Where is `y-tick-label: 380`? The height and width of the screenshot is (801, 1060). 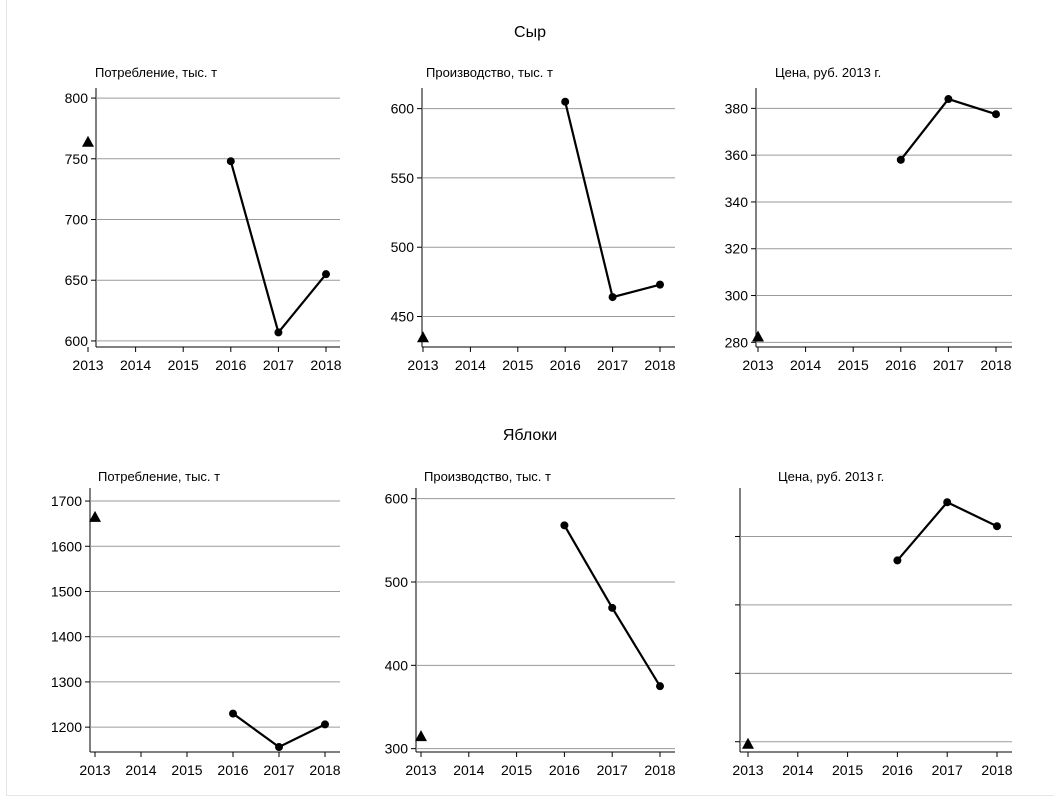 y-tick-label: 380 is located at coordinates (737, 108).